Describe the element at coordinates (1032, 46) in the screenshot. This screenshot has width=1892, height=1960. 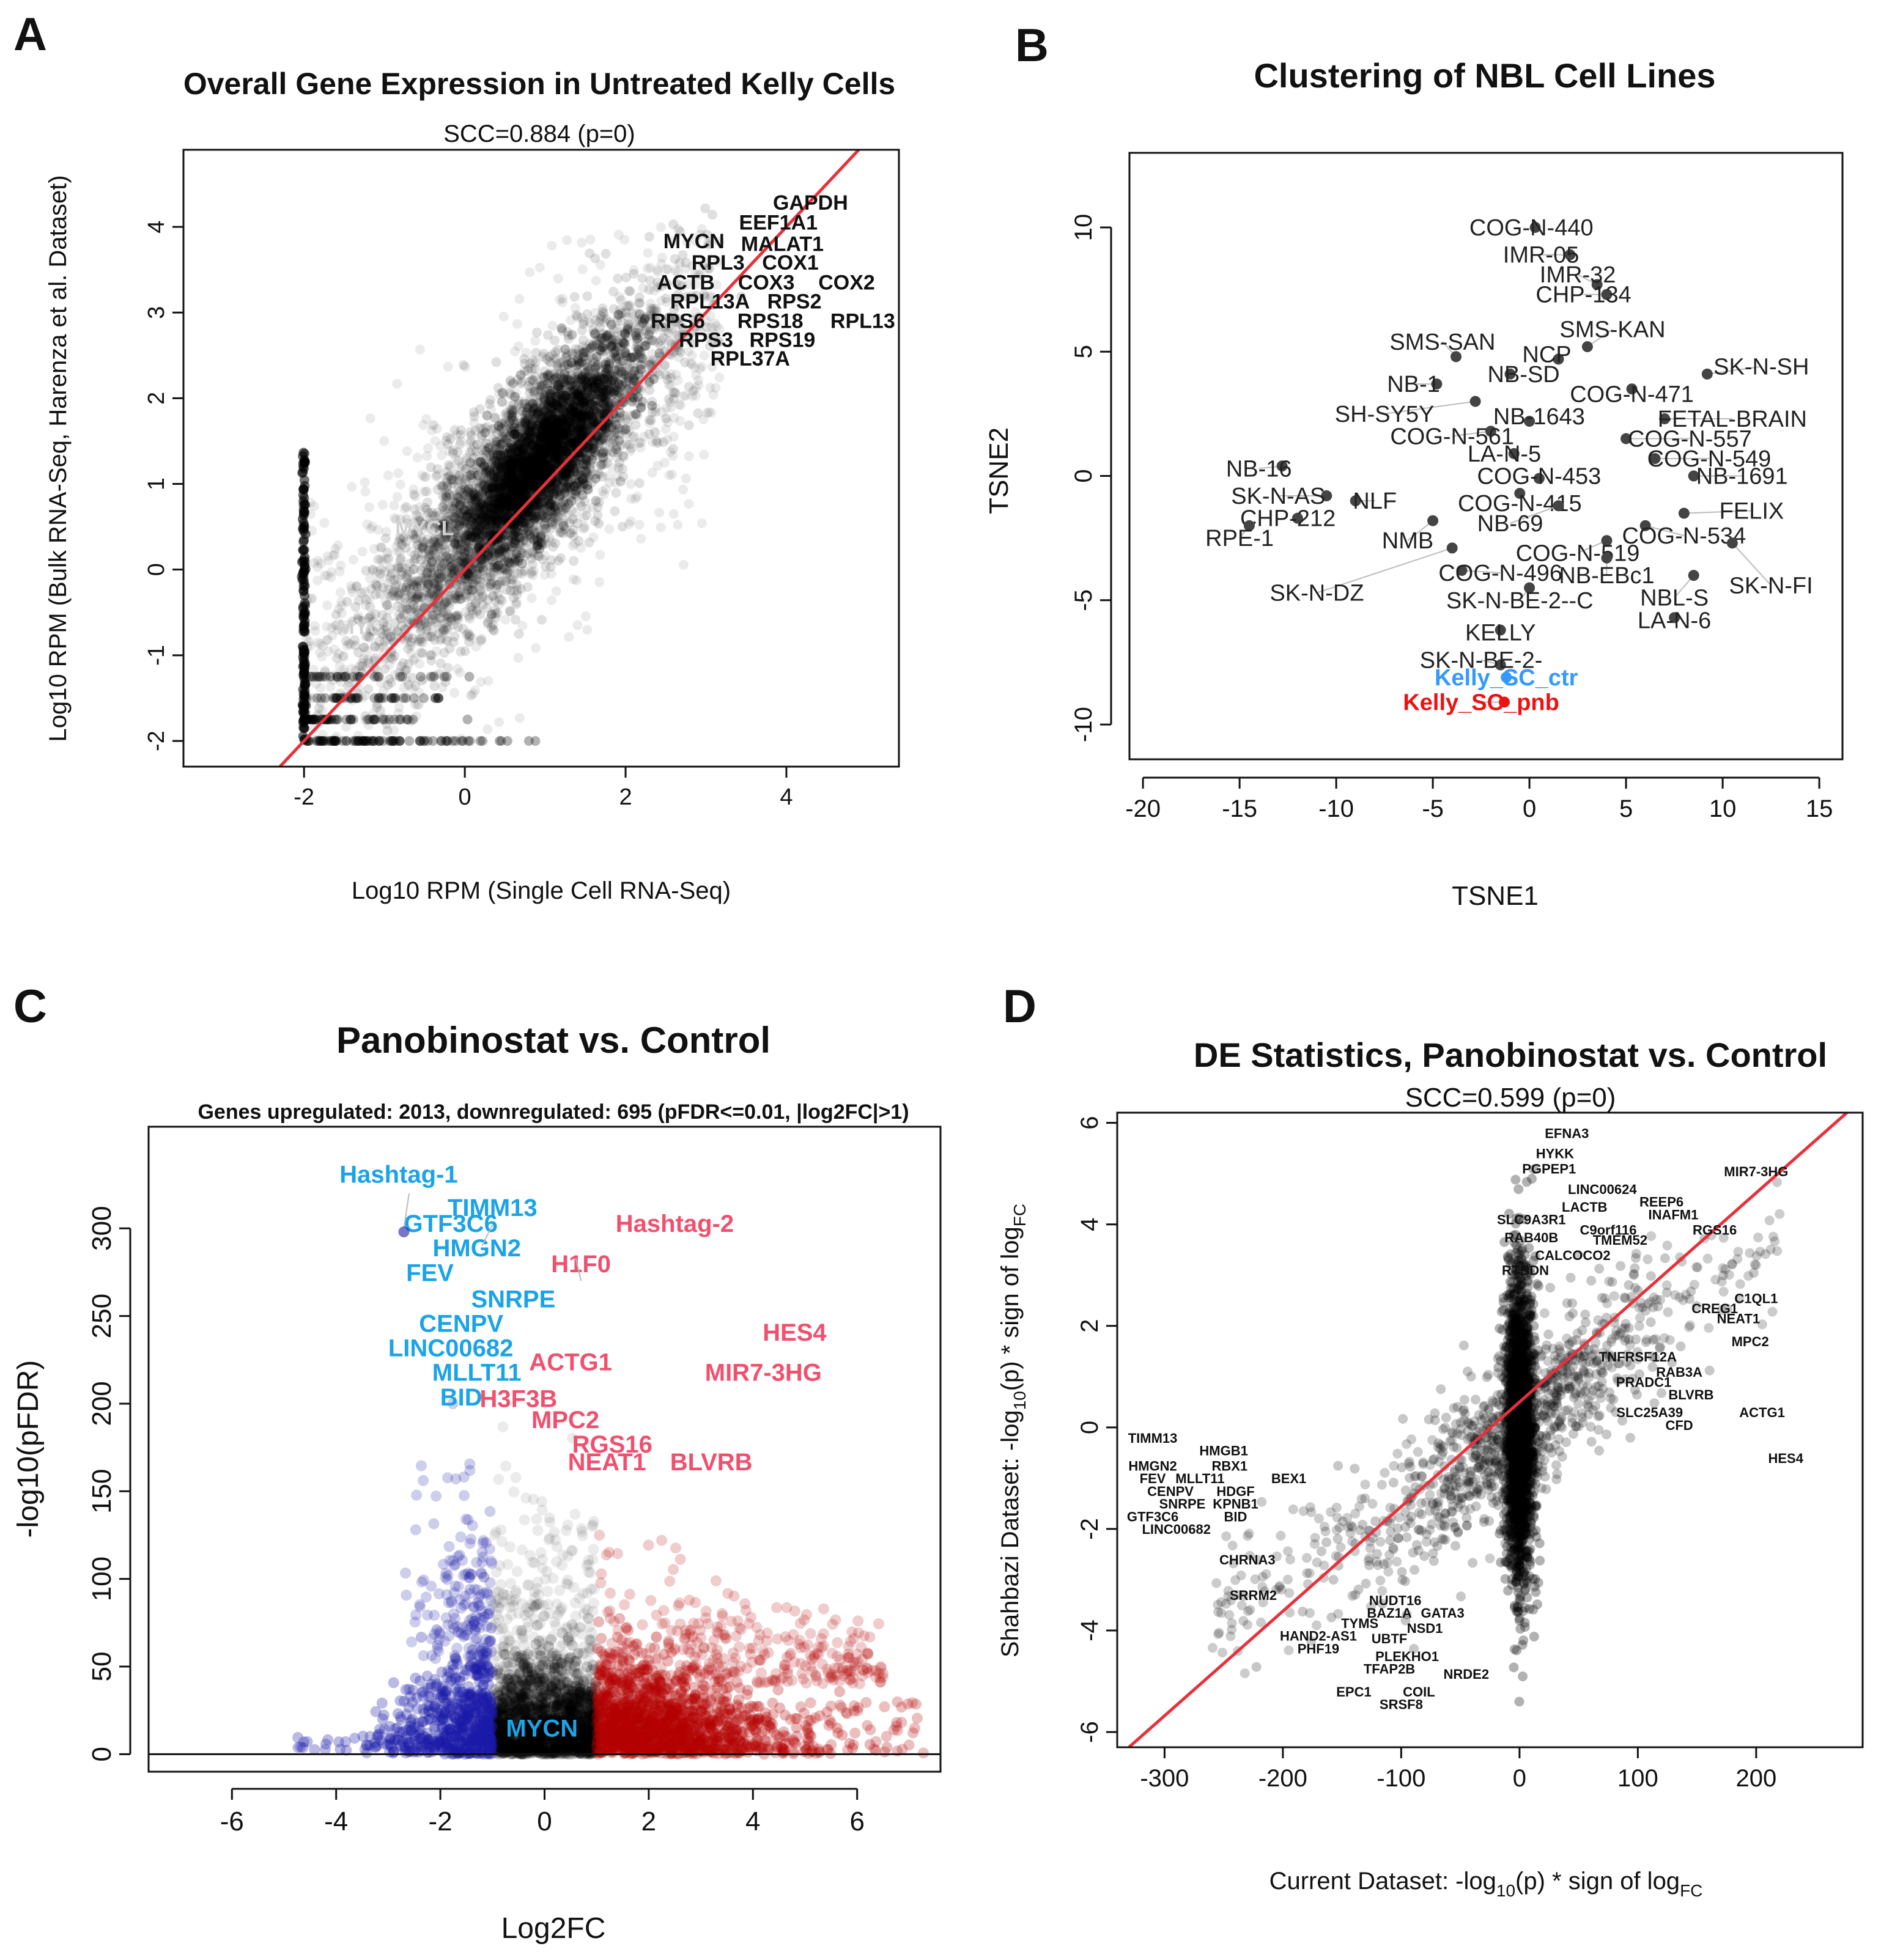
I see `panel-letter-b: B` at that location.